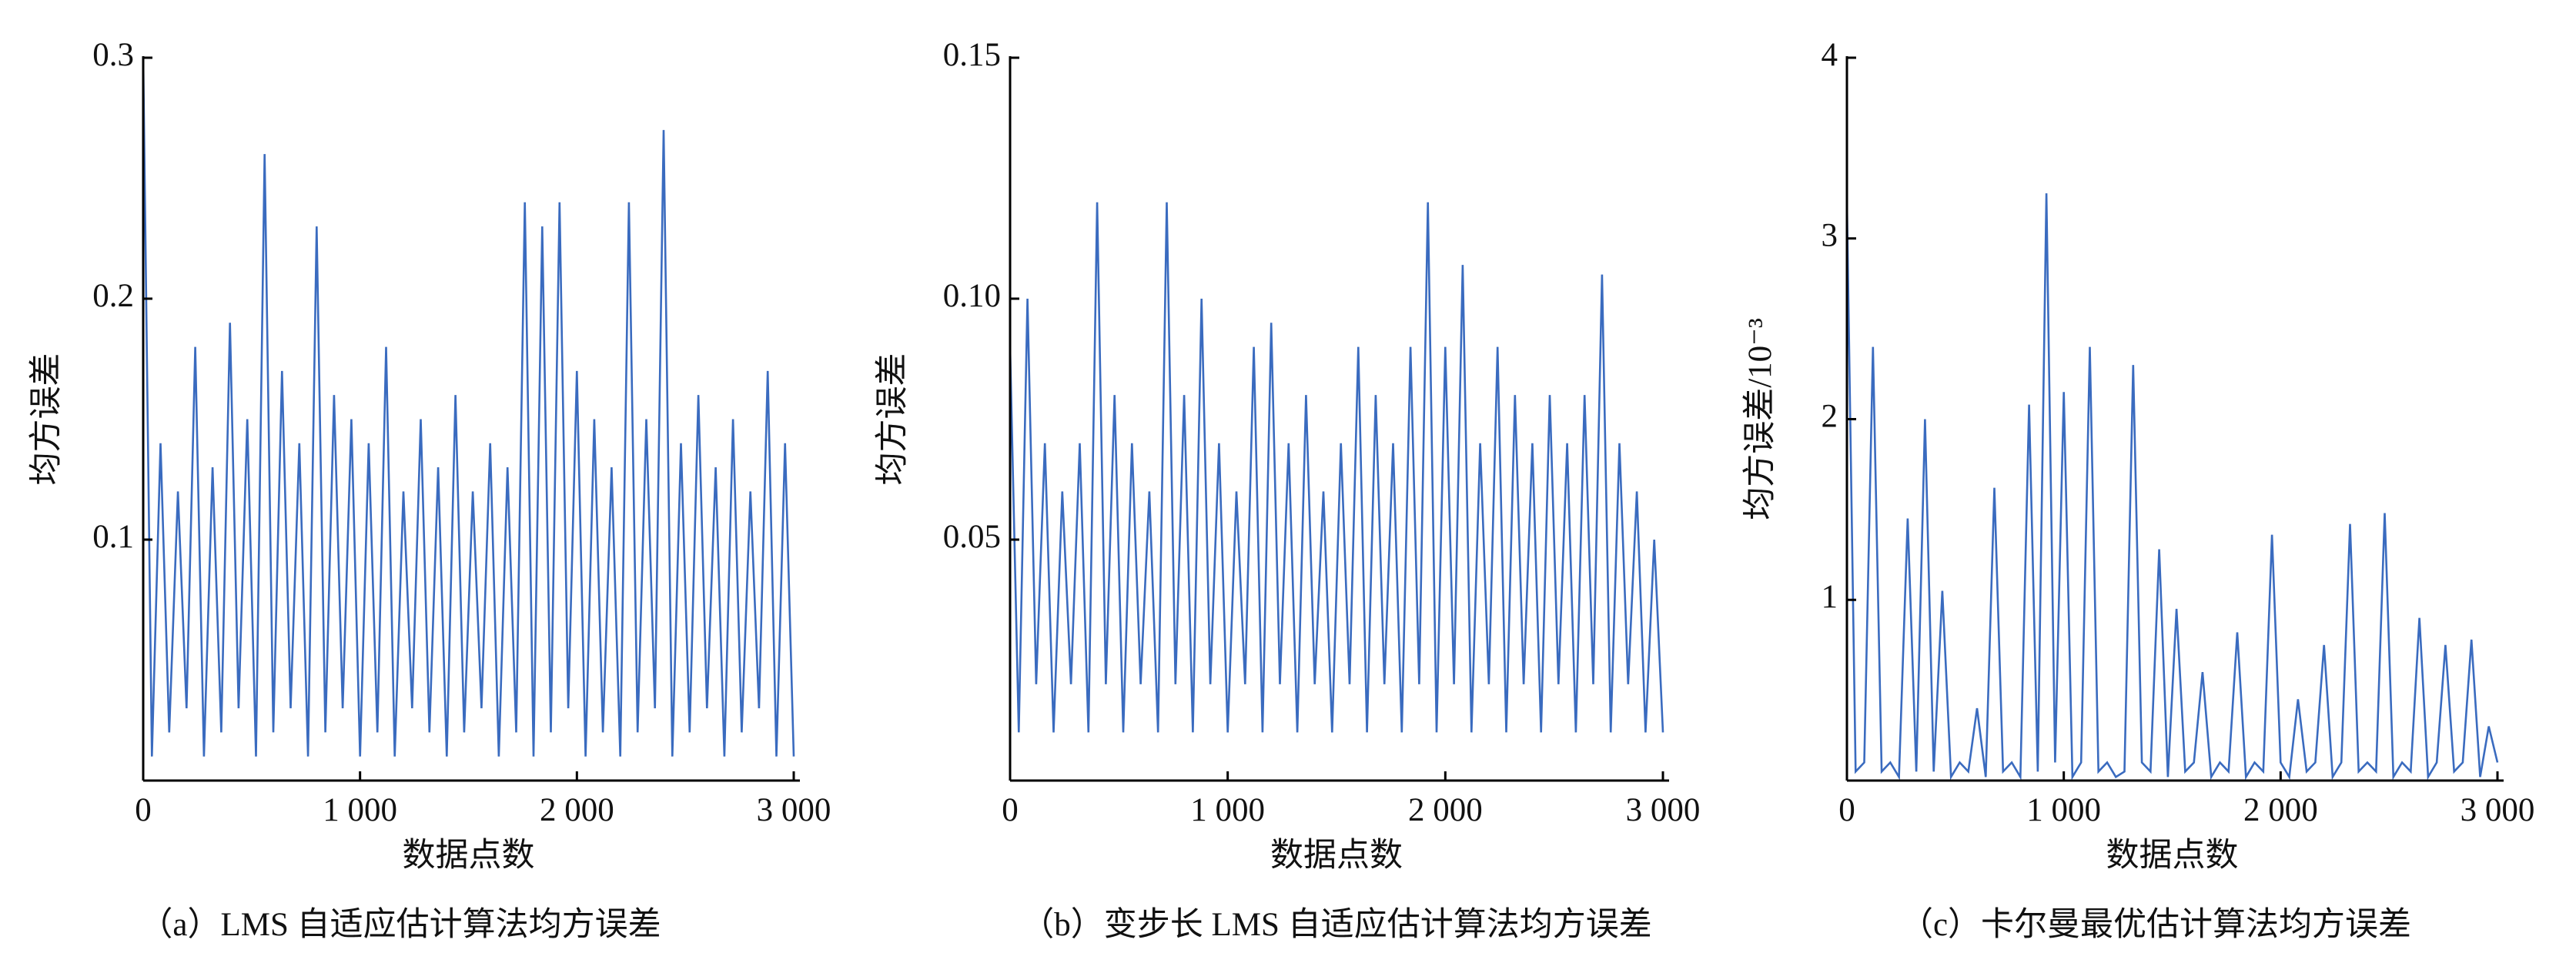 This screenshot has height=953, width=2576. I want to click on y-tick-label: 0.15, so click(972, 55).